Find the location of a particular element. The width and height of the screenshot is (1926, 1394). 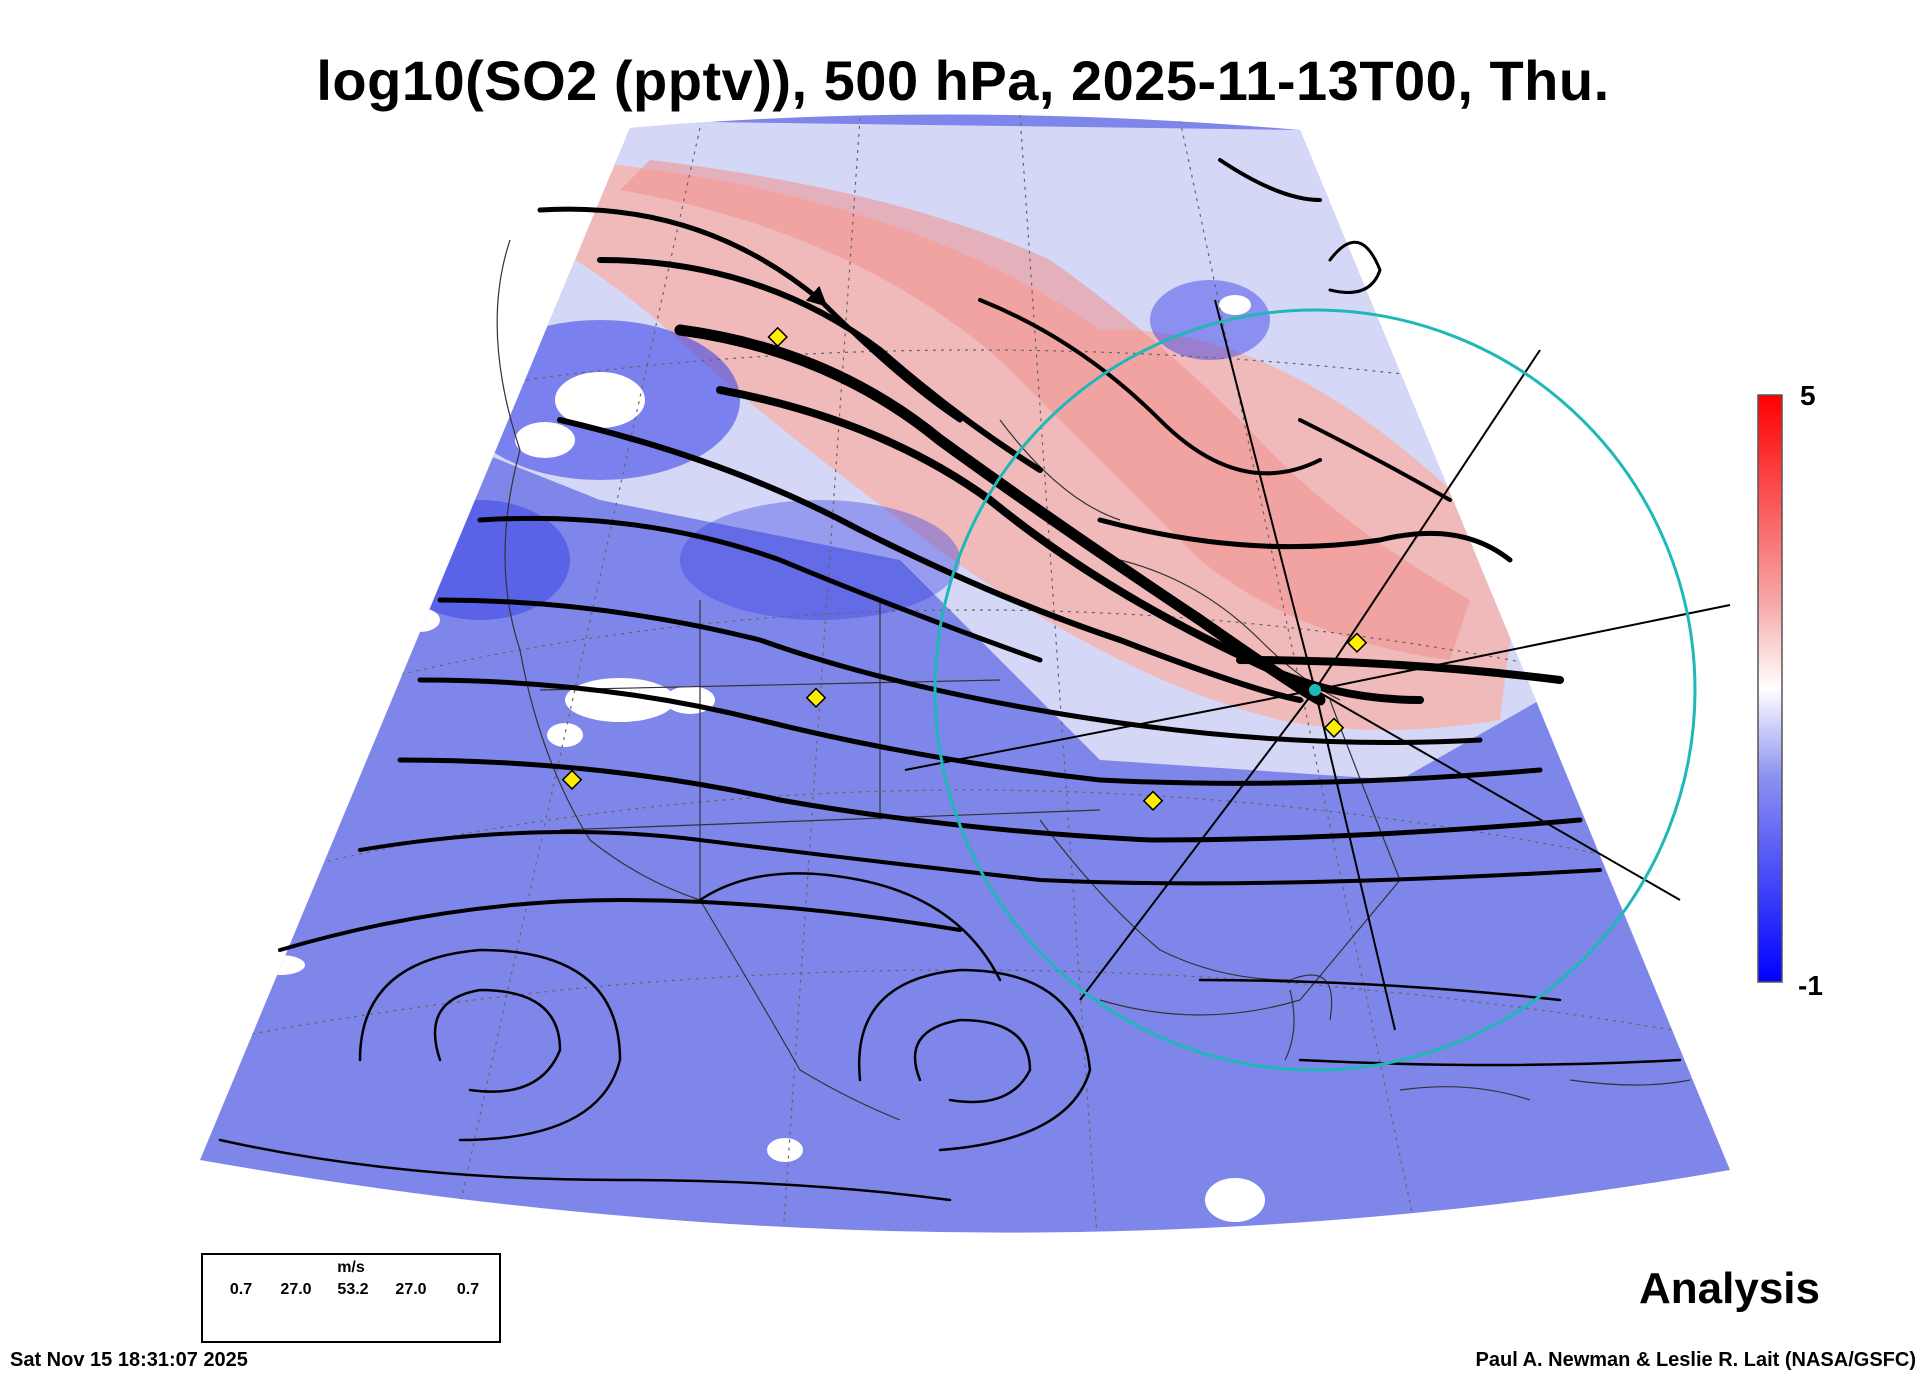

colorbar-min-label: -1 is located at coordinates (1810, 985).